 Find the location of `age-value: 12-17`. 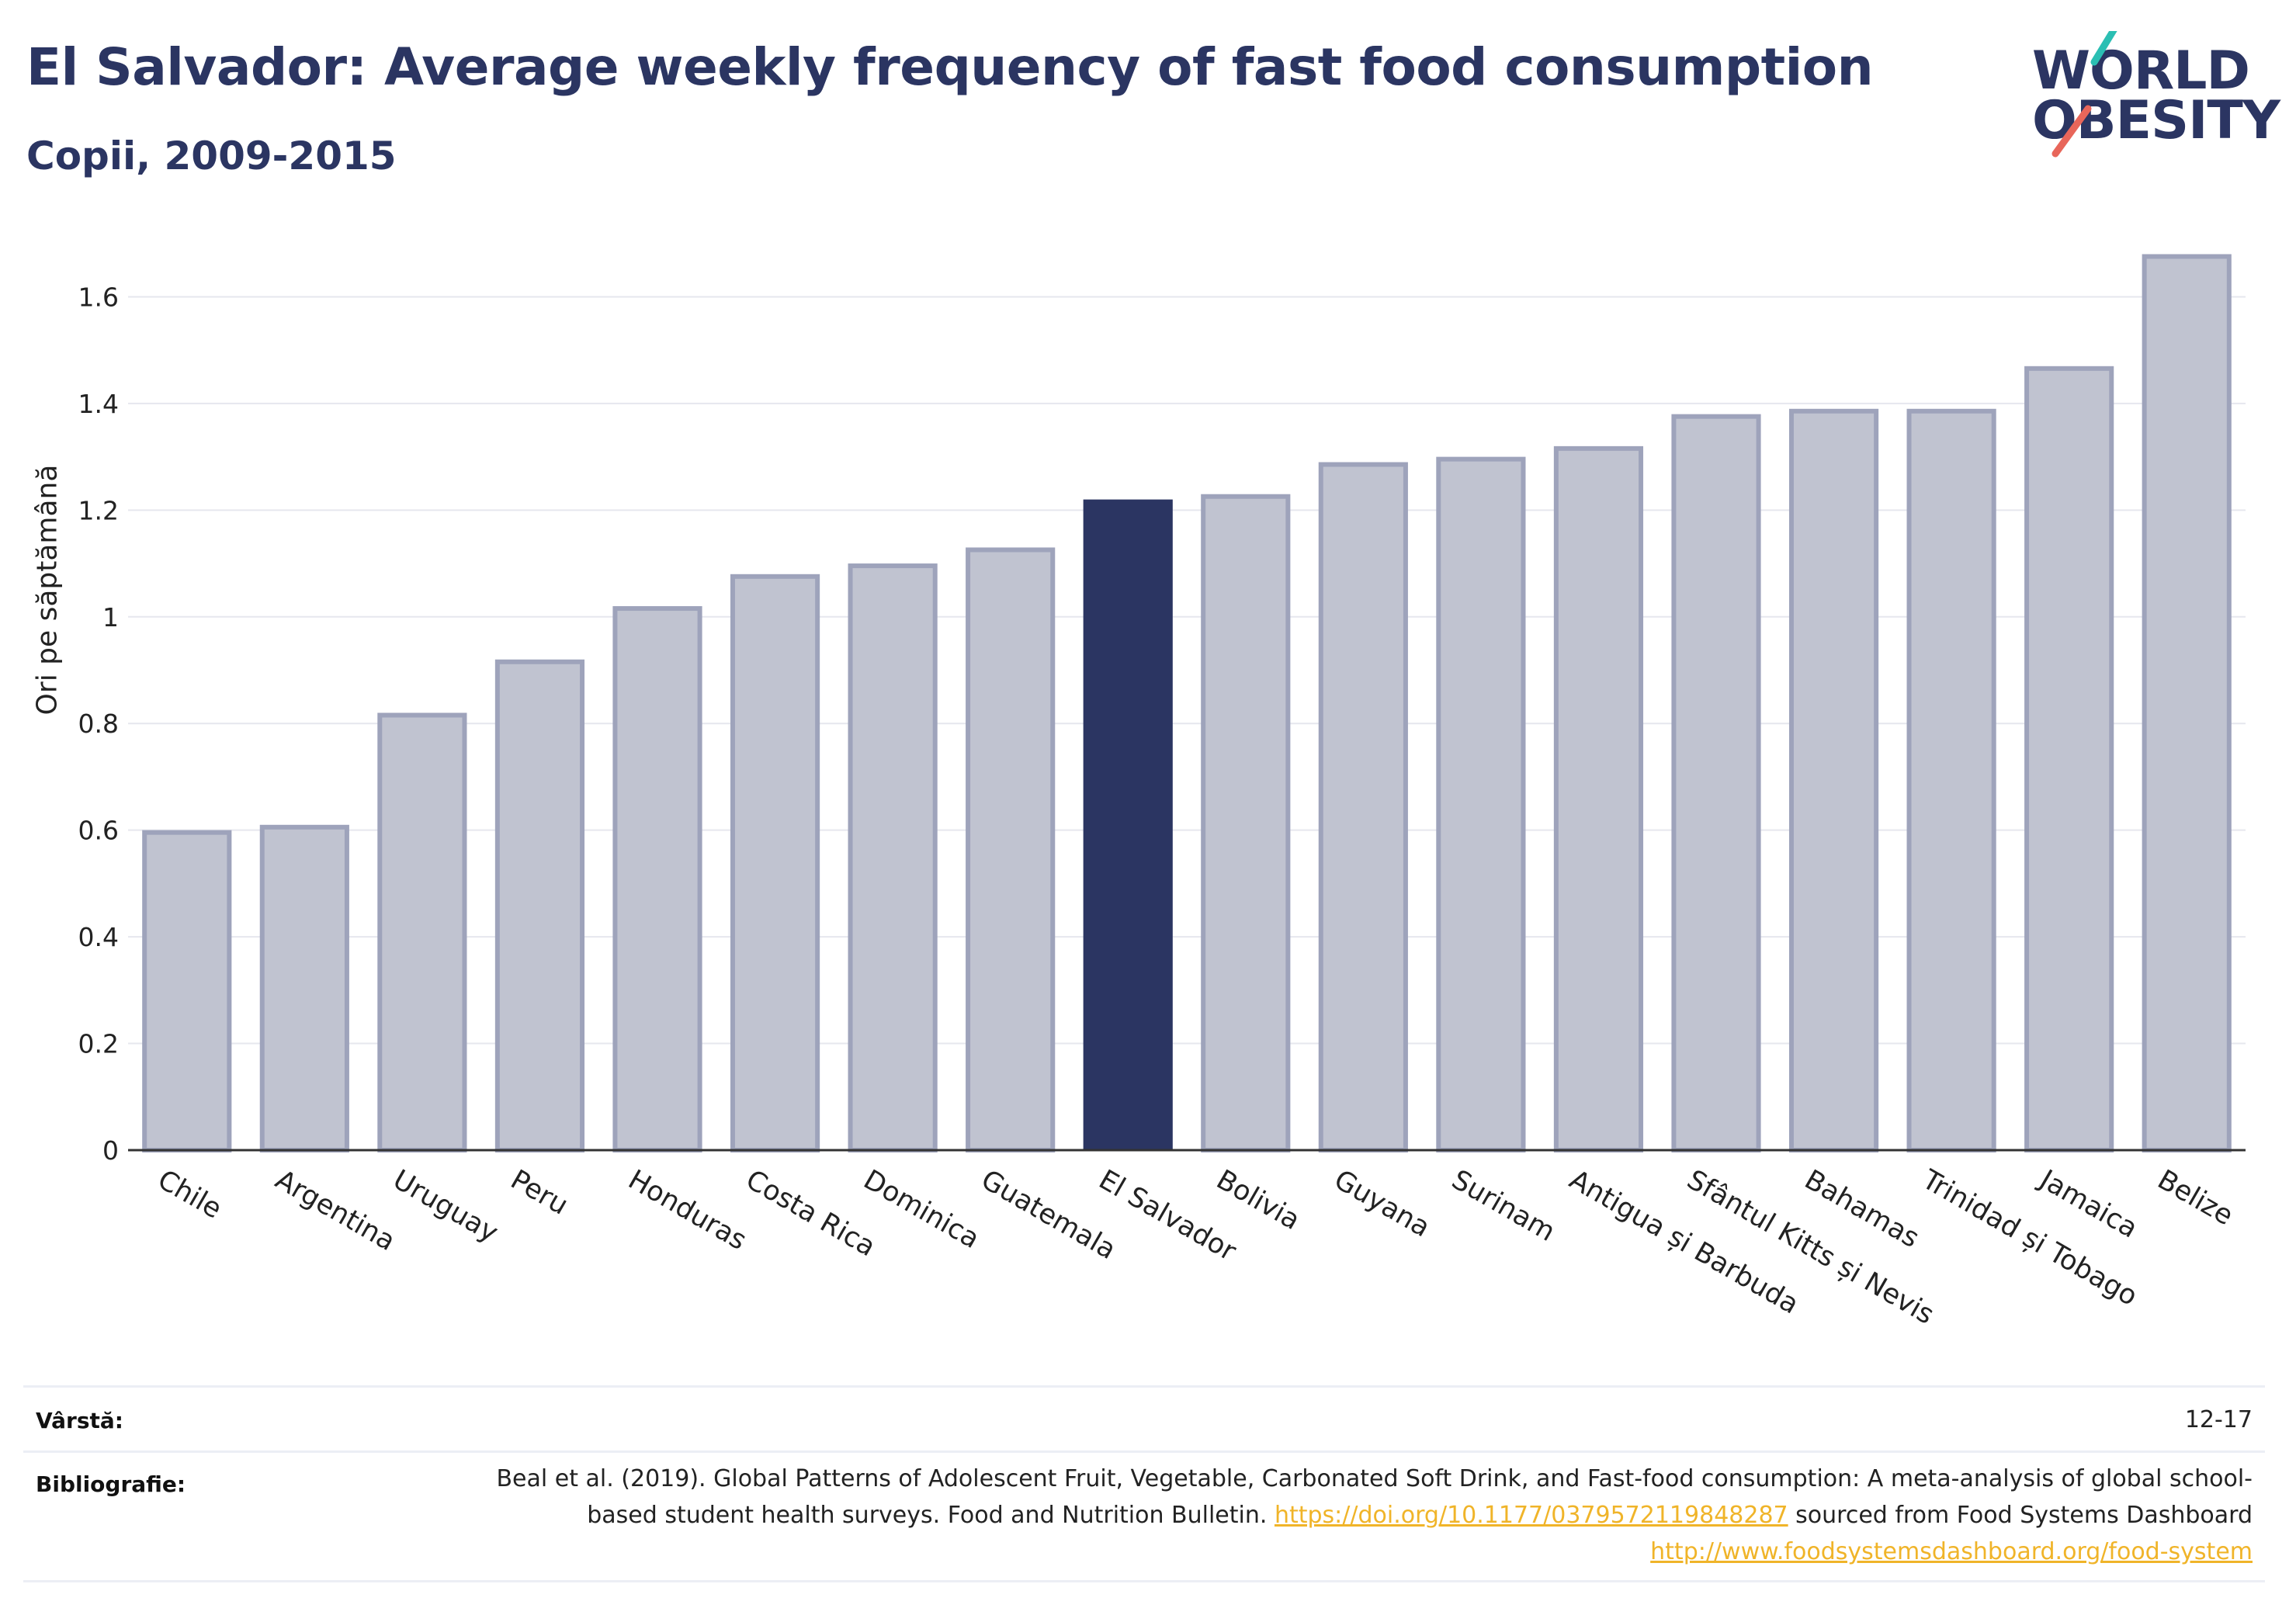

age-value: 12-17 is located at coordinates (2218, 1419).